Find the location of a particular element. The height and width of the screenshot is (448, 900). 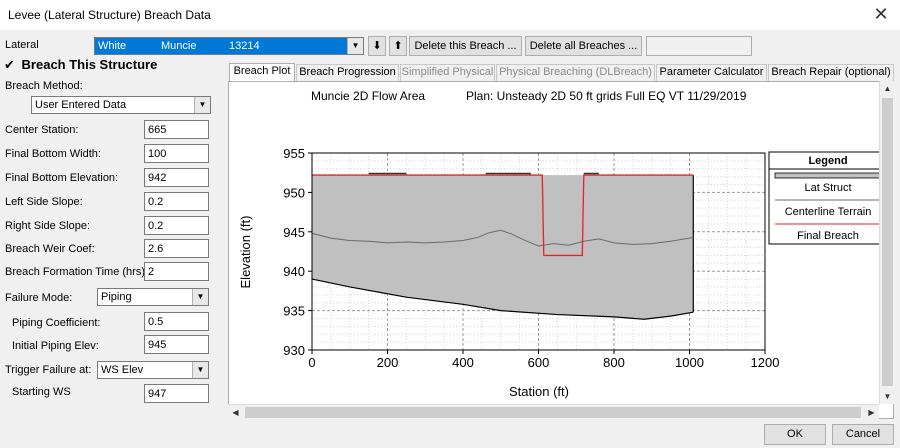

starting-ws-input: 947 is located at coordinates (176, 393).